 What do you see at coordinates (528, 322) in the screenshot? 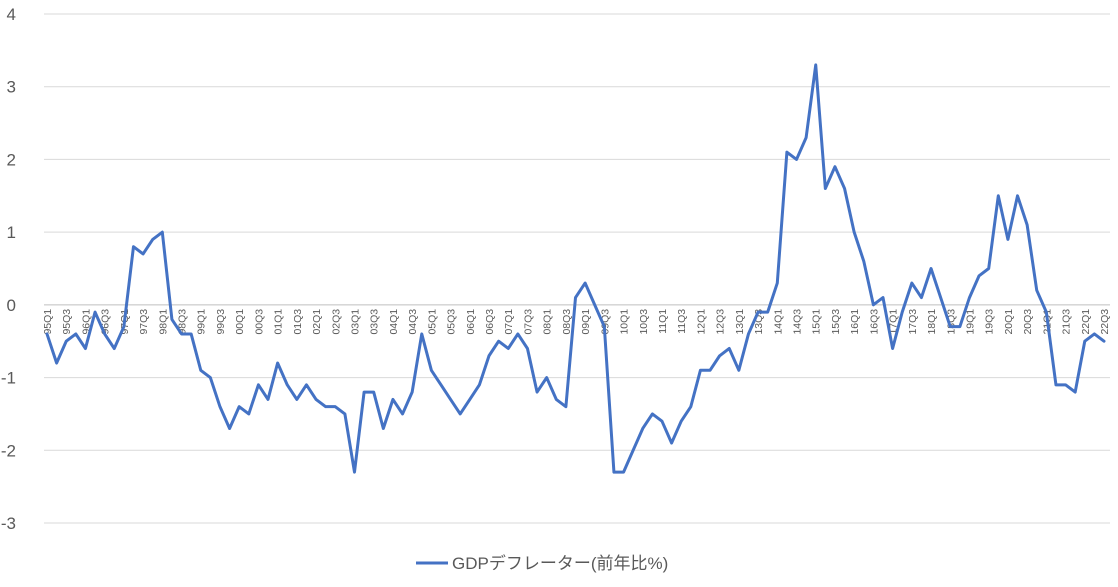
I see `x-tick-label: 07Q3` at bounding box center [528, 322].